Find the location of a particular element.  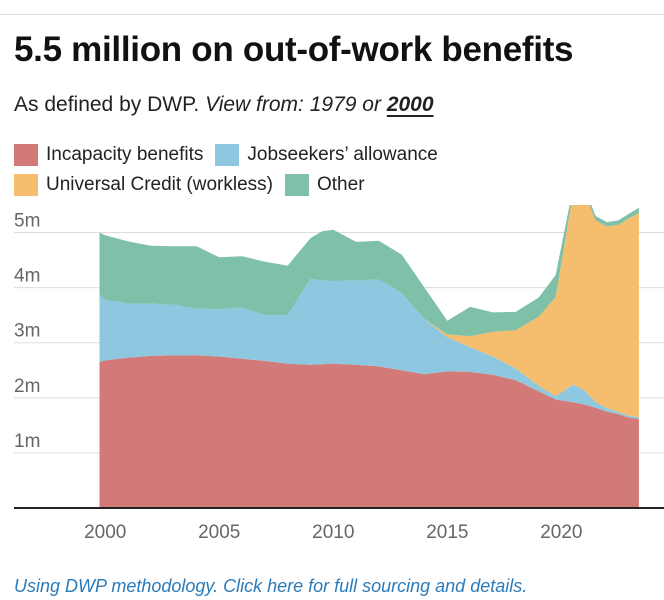

x-tick-label: 2000 is located at coordinates (105, 532).